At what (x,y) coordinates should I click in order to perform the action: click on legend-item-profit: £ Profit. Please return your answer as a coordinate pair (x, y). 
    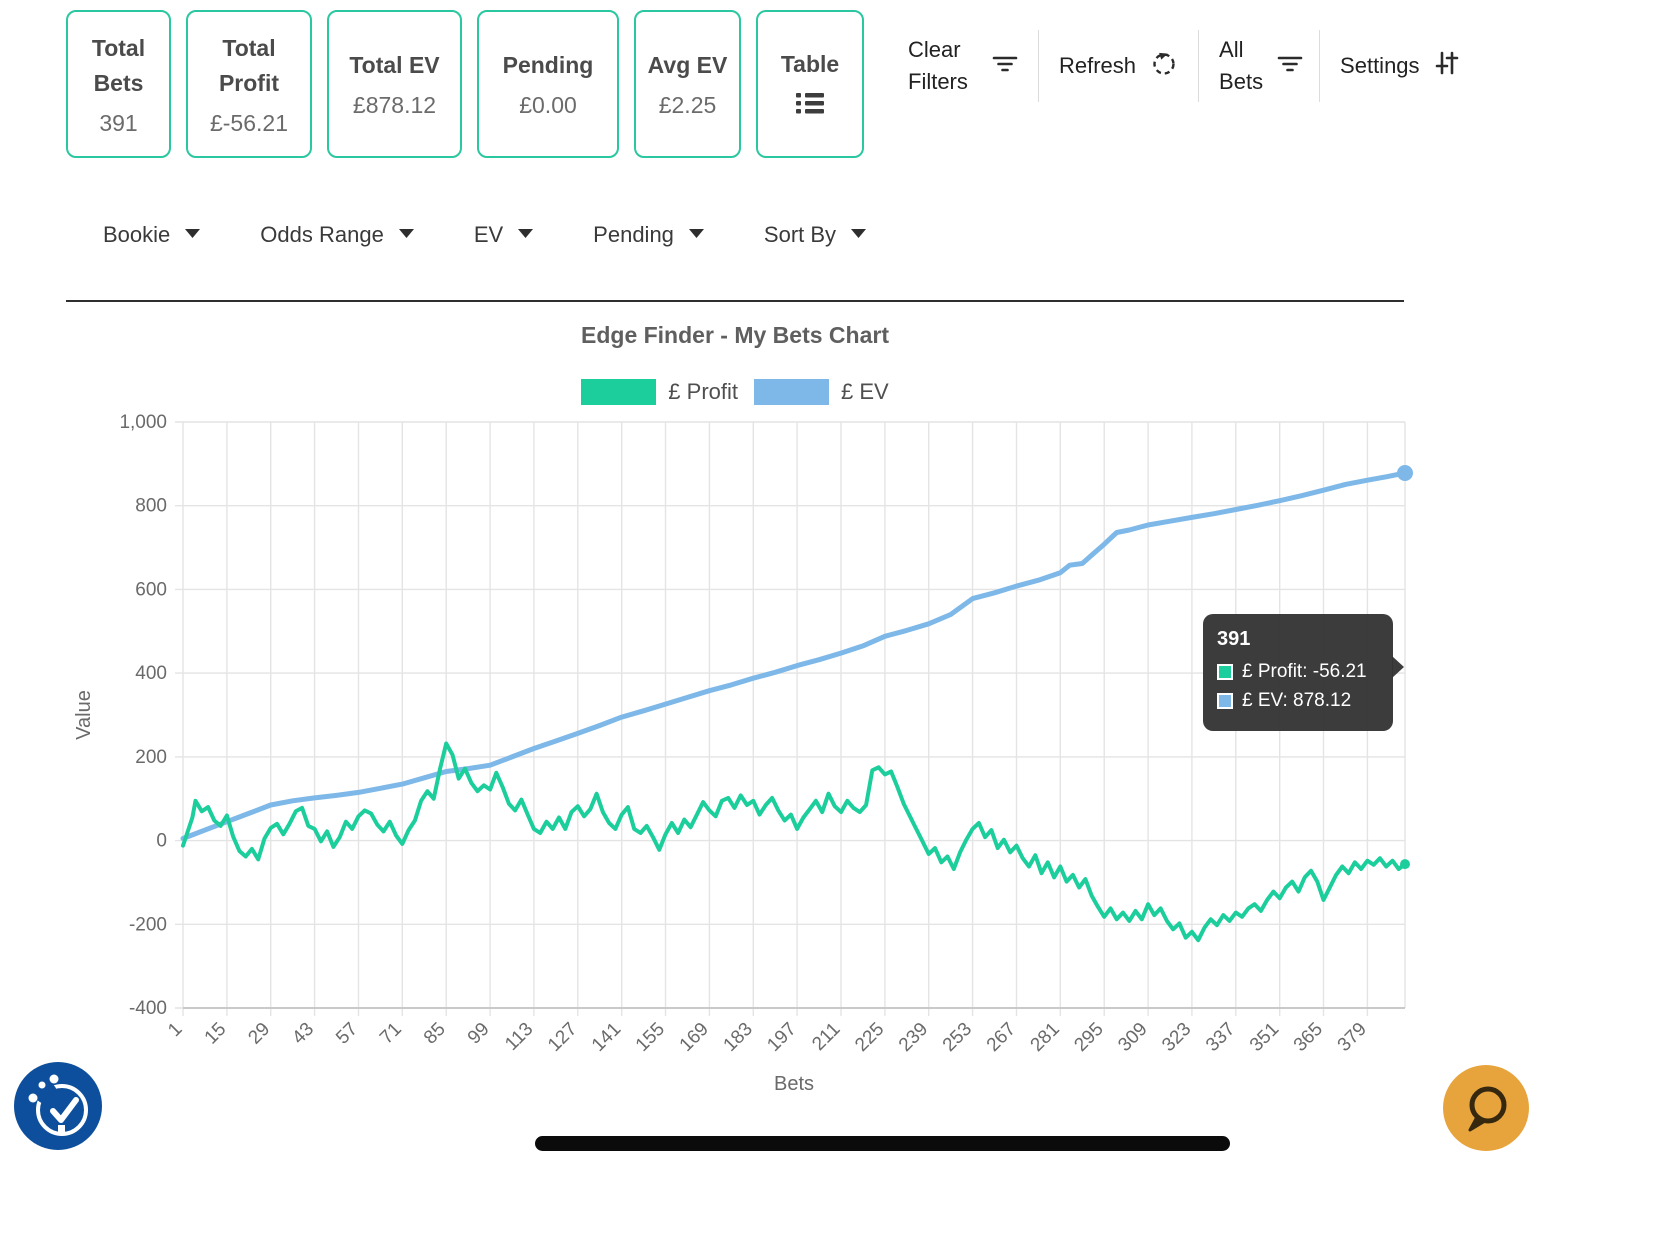
    Looking at the image, I should click on (659, 392).